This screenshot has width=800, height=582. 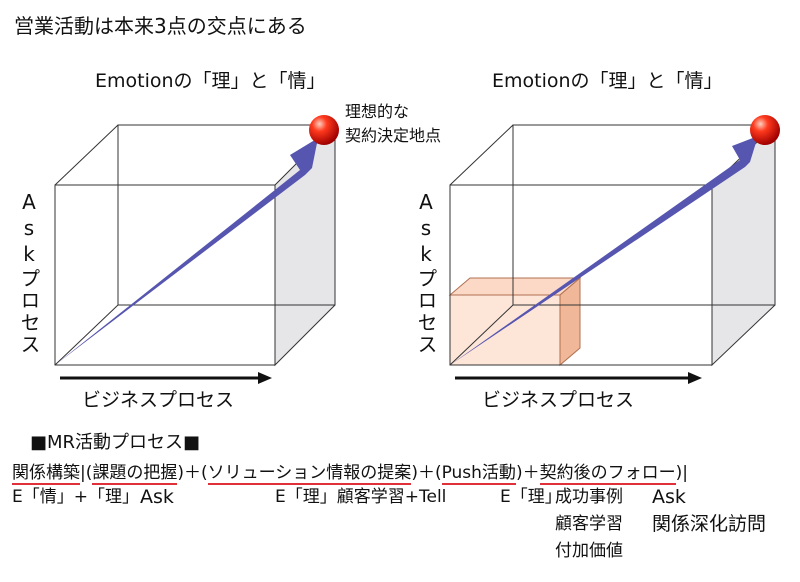 What do you see at coordinates (589, 551) in the screenshot?
I see `note-line: 付加価値` at bounding box center [589, 551].